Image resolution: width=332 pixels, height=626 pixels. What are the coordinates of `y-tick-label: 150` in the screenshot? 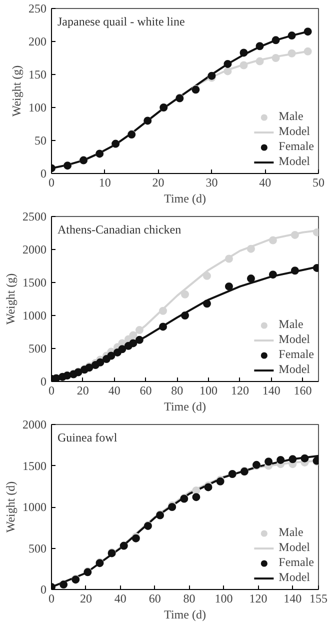 It's located at (37, 75).